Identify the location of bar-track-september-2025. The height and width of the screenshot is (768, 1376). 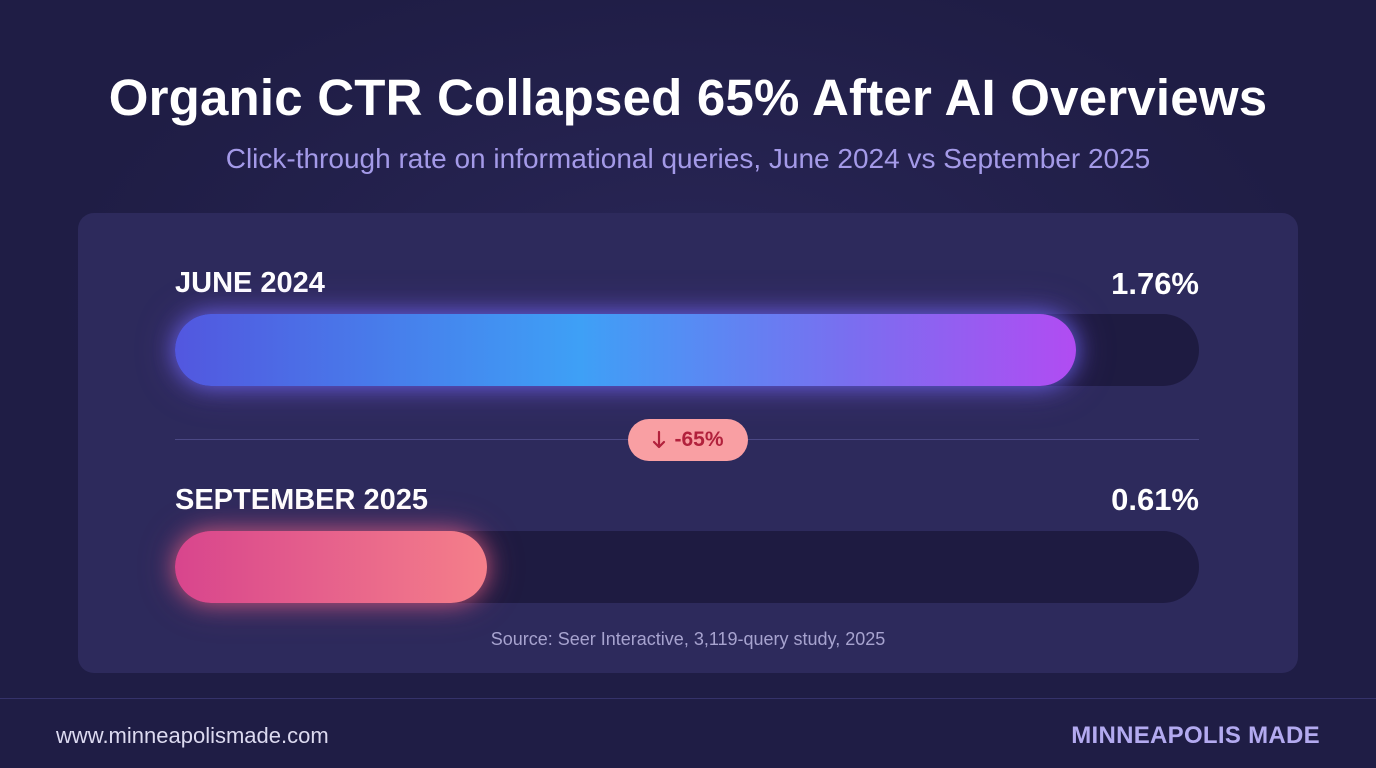
(687, 567).